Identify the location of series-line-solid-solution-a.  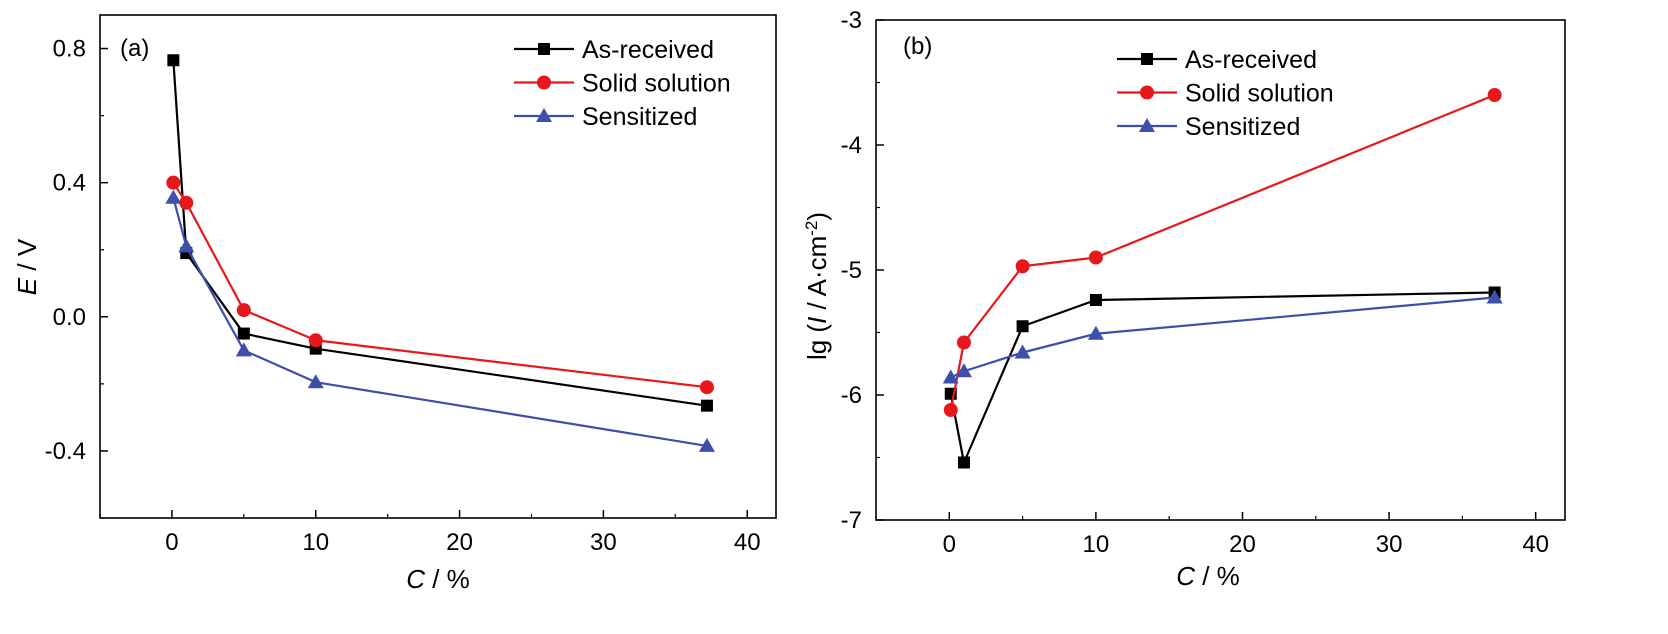
(440, 285).